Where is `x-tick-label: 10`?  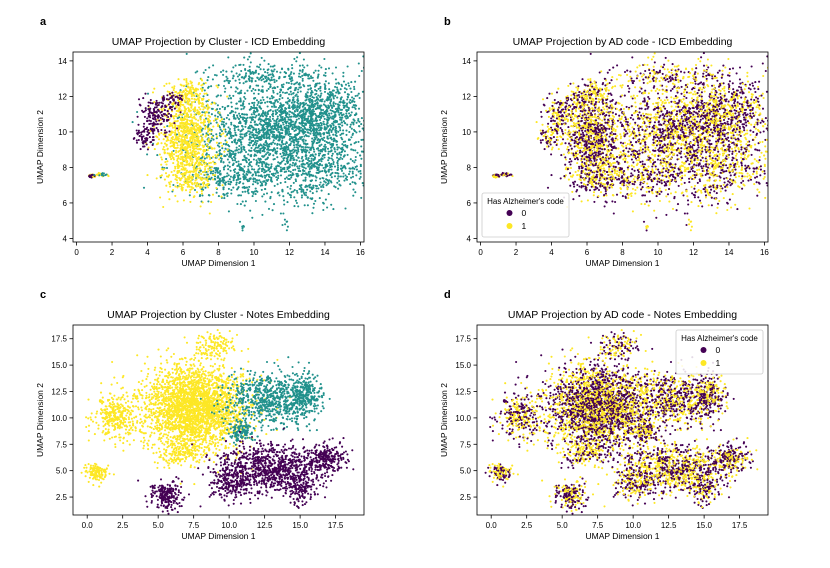
x-tick-label: 10 is located at coordinates (254, 252).